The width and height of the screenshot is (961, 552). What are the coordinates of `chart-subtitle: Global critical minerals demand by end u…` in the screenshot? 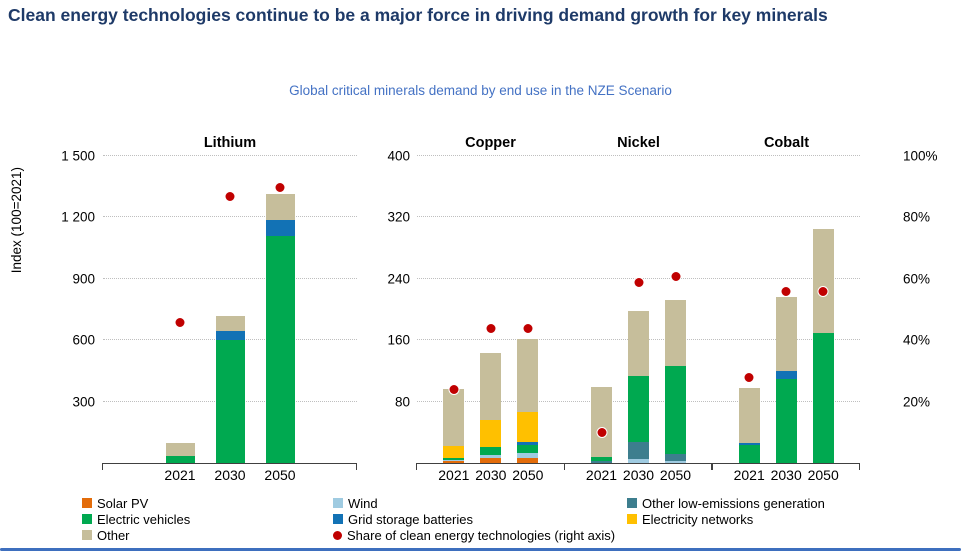 It's located at (480, 90).